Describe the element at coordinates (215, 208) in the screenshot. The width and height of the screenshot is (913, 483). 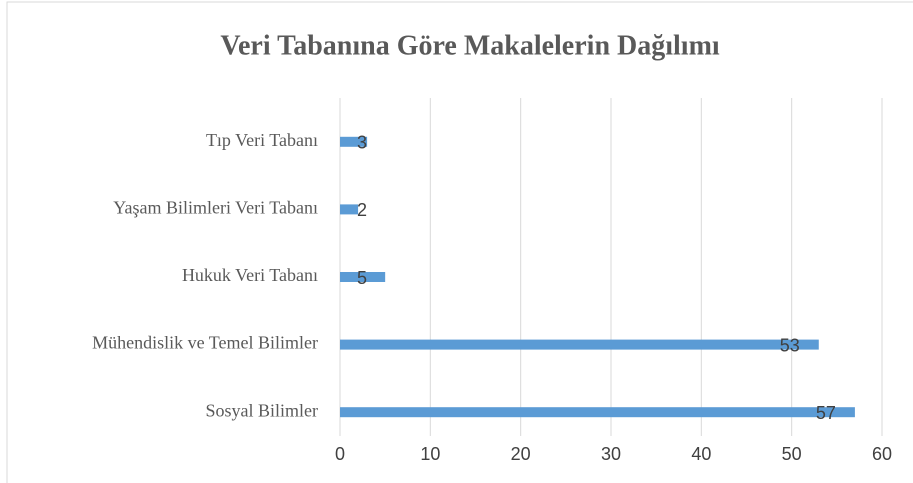
I see `y-tick-label: Yaşam Bilimleri Veri Tabanı` at that location.